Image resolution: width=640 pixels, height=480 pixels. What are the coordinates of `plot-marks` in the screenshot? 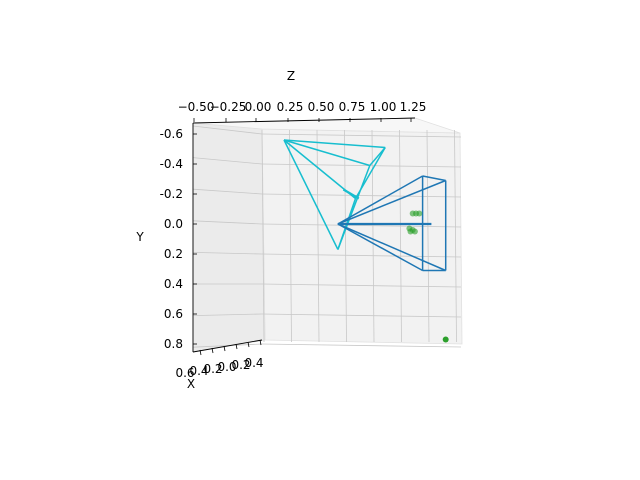 It's located at (366, 241).